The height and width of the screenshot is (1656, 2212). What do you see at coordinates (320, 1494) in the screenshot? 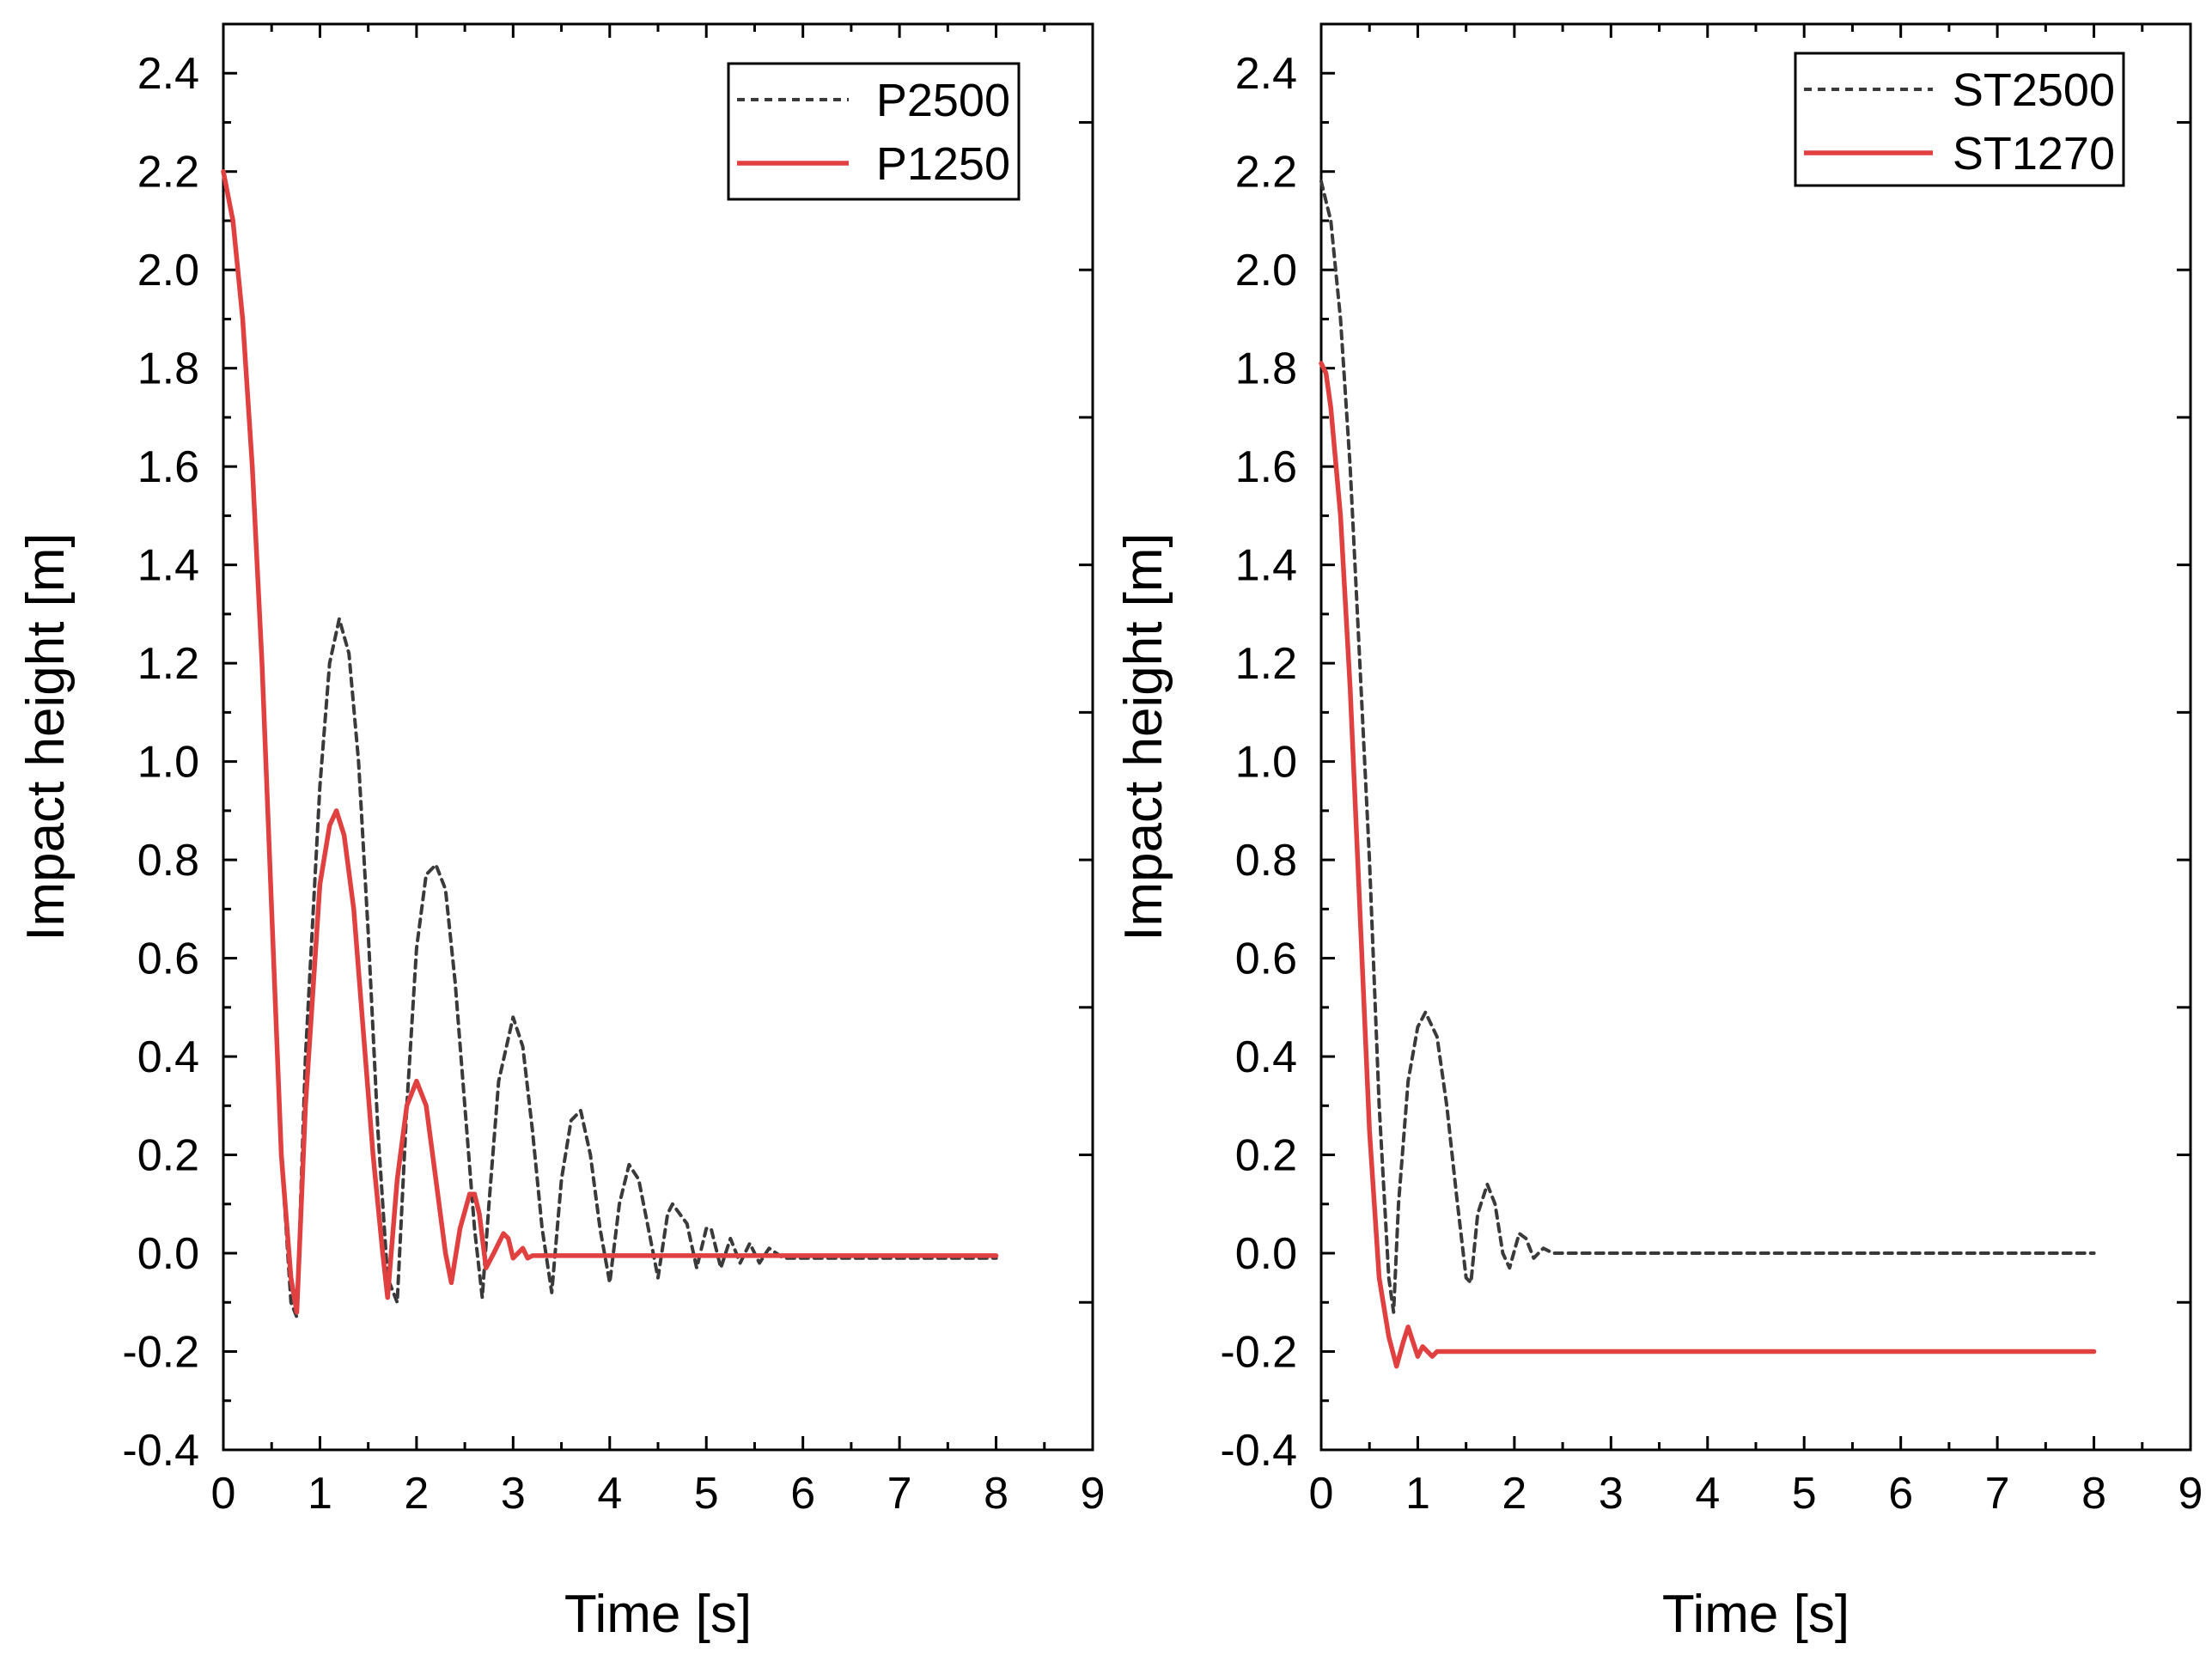
I see `left-x-tick-label: 1` at bounding box center [320, 1494].